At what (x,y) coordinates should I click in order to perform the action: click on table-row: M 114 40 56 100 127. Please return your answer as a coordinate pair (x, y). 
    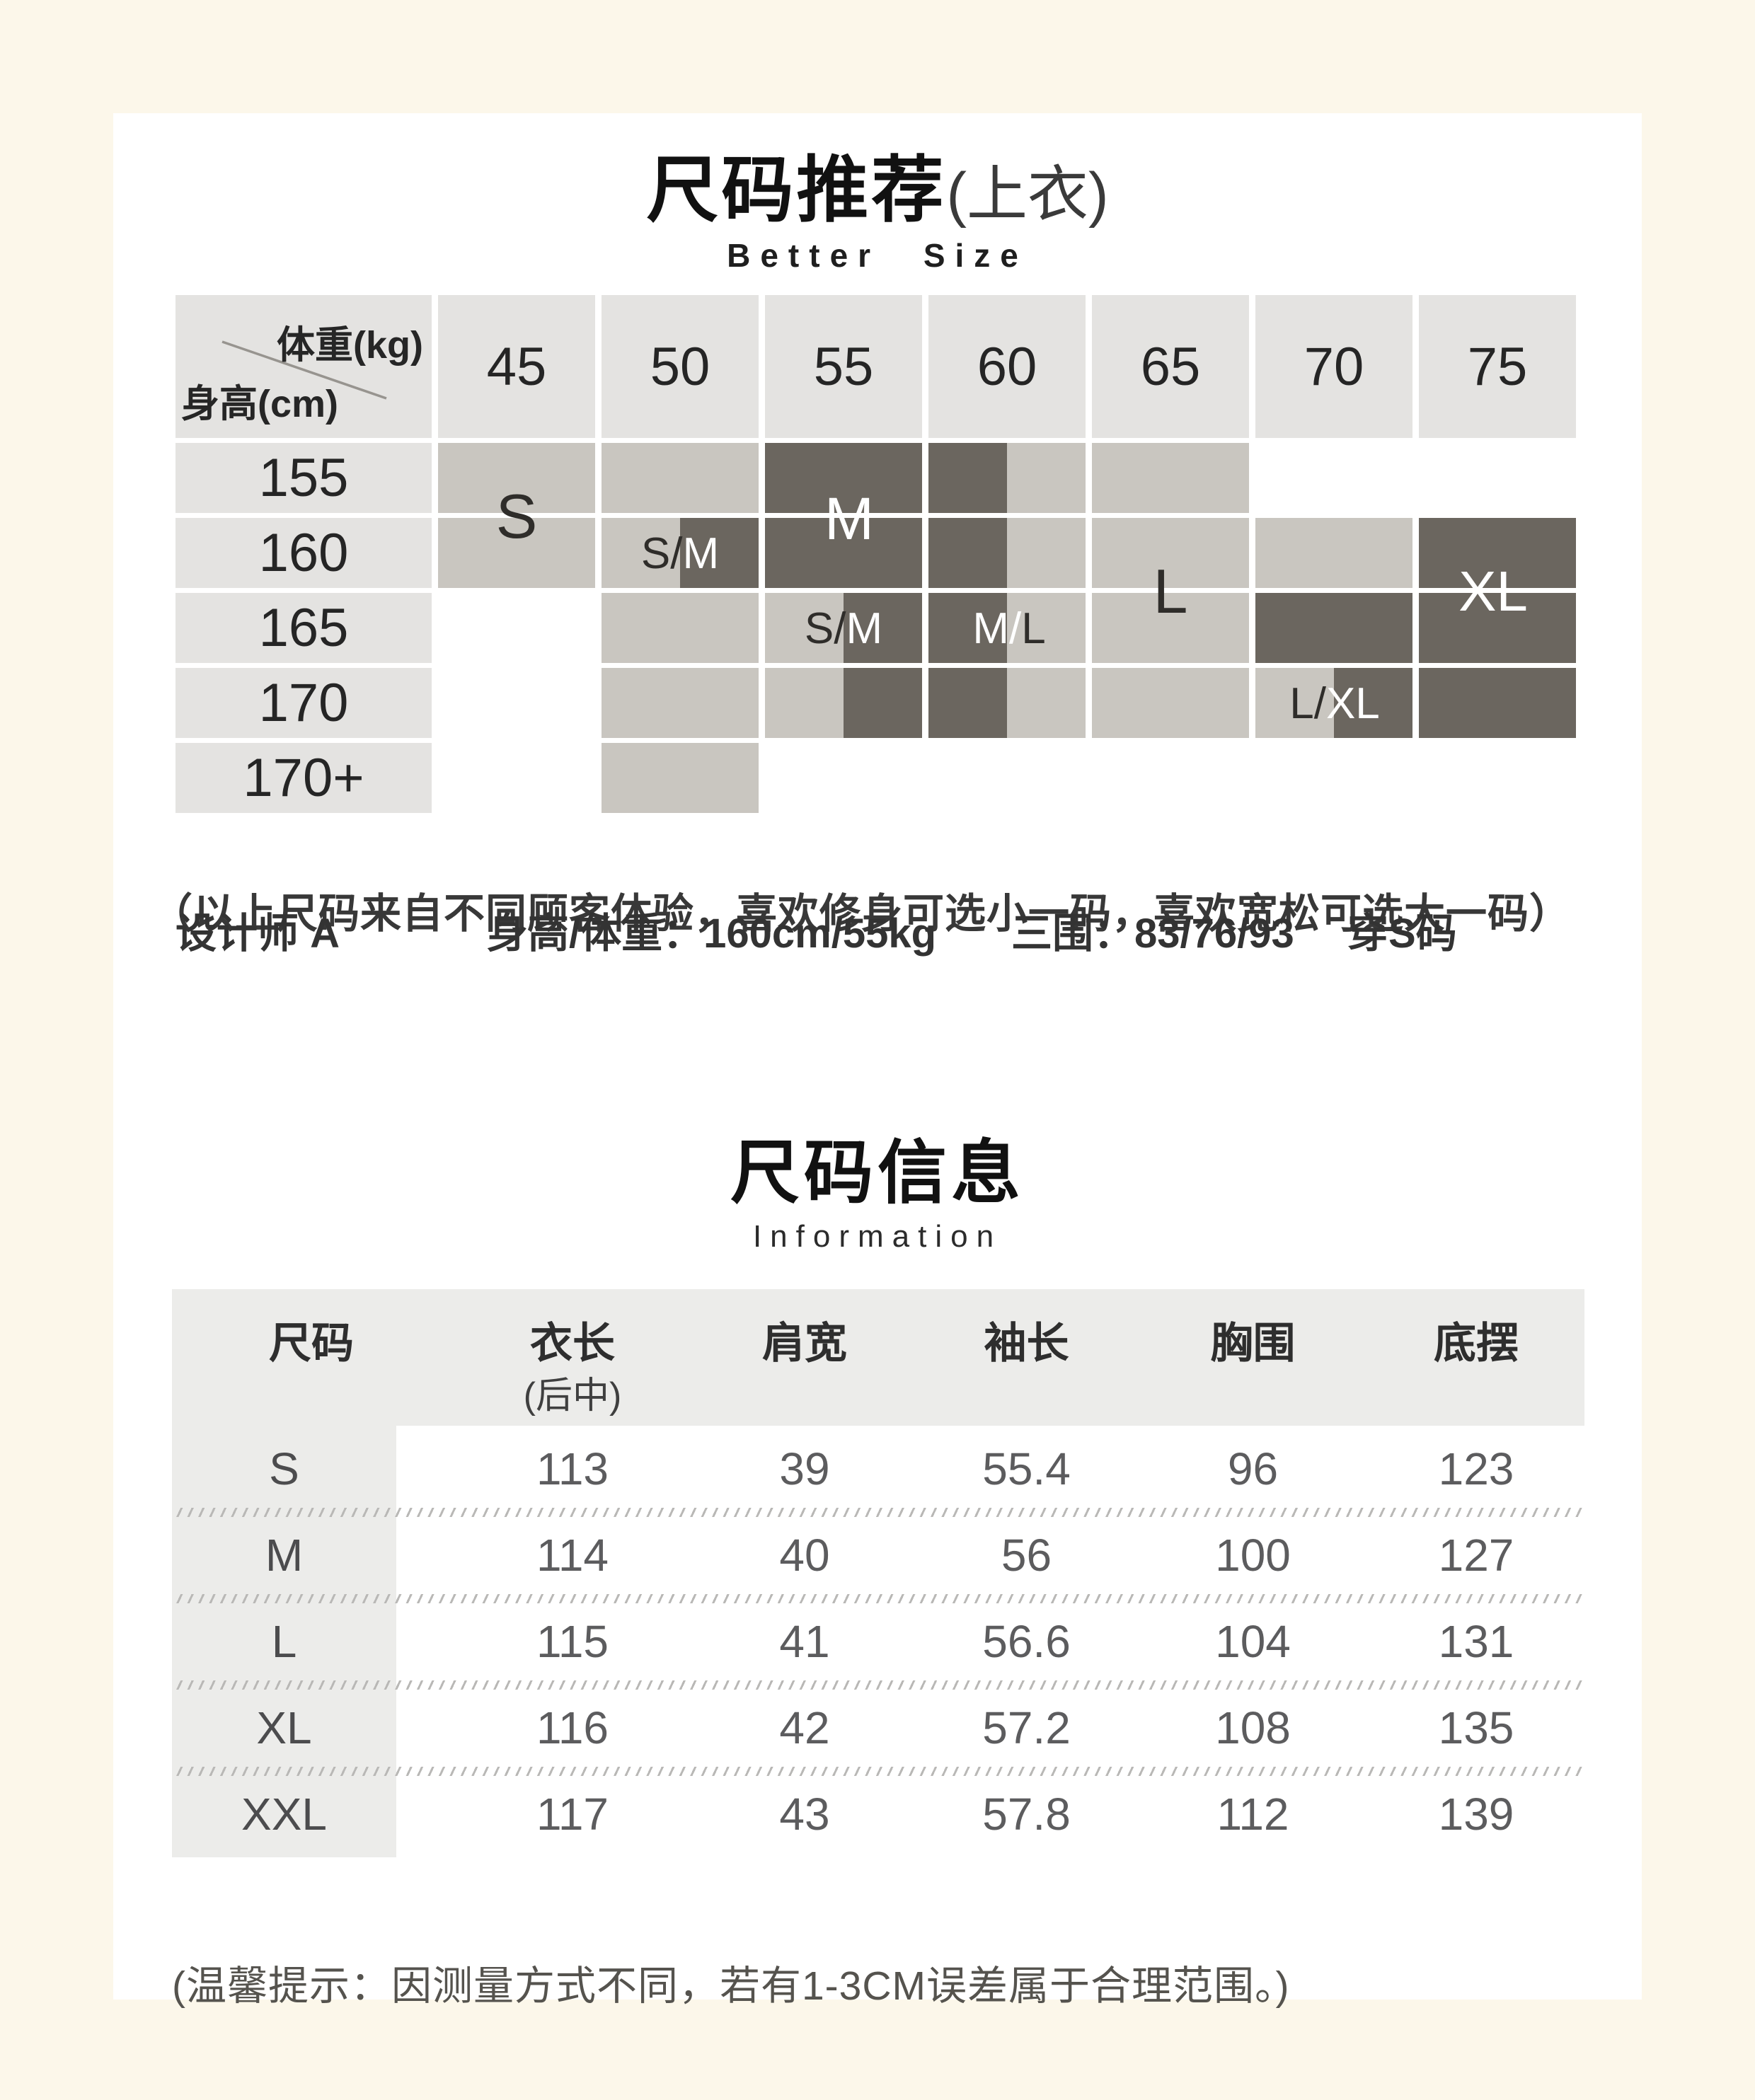
    Looking at the image, I should click on (878, 1555).